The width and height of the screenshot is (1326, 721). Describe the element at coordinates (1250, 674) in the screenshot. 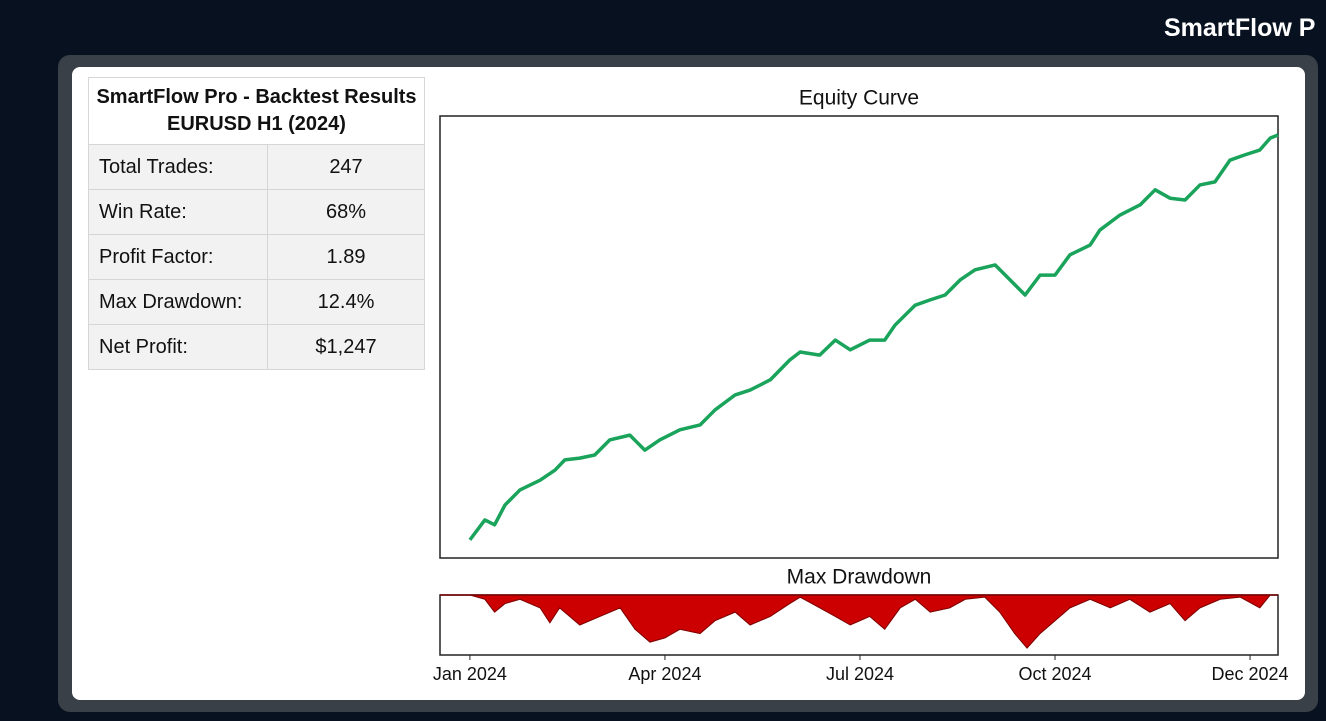

I see `x-tick-label: Dec 2024` at that location.